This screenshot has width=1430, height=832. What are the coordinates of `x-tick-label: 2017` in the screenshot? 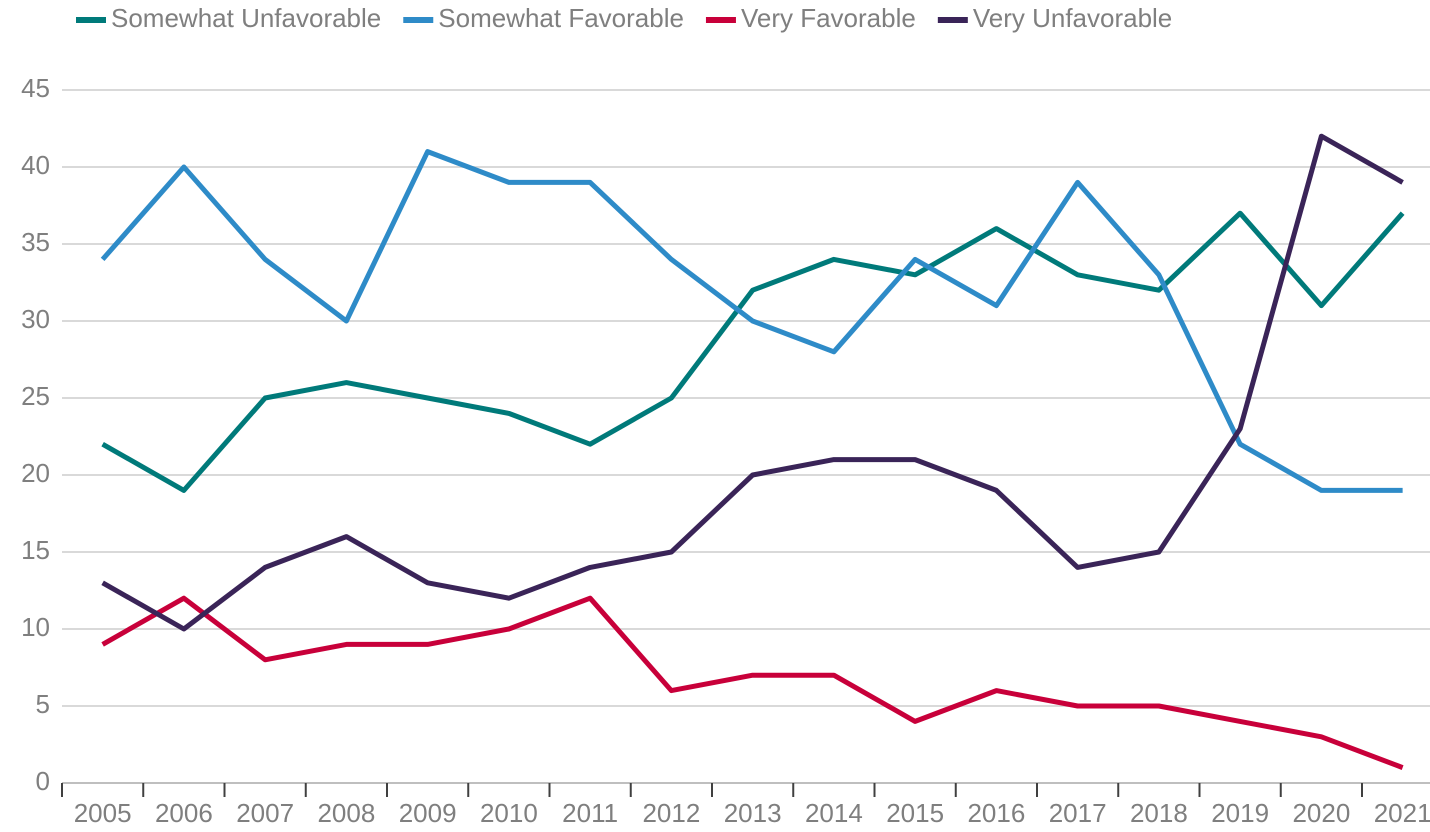 It's located at (1078, 813).